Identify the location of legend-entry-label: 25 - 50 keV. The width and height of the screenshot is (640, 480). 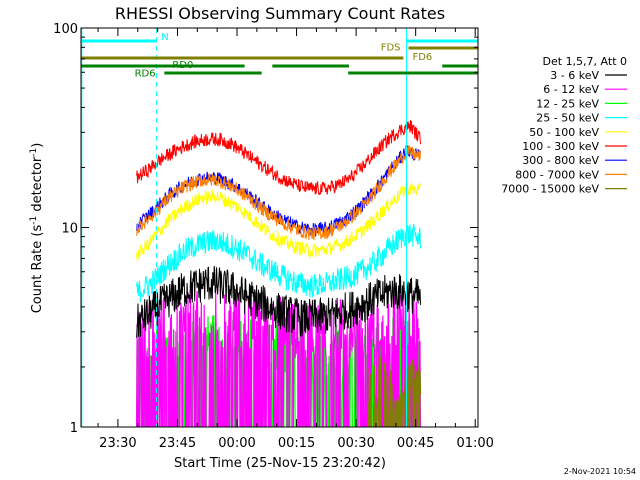
(567, 118).